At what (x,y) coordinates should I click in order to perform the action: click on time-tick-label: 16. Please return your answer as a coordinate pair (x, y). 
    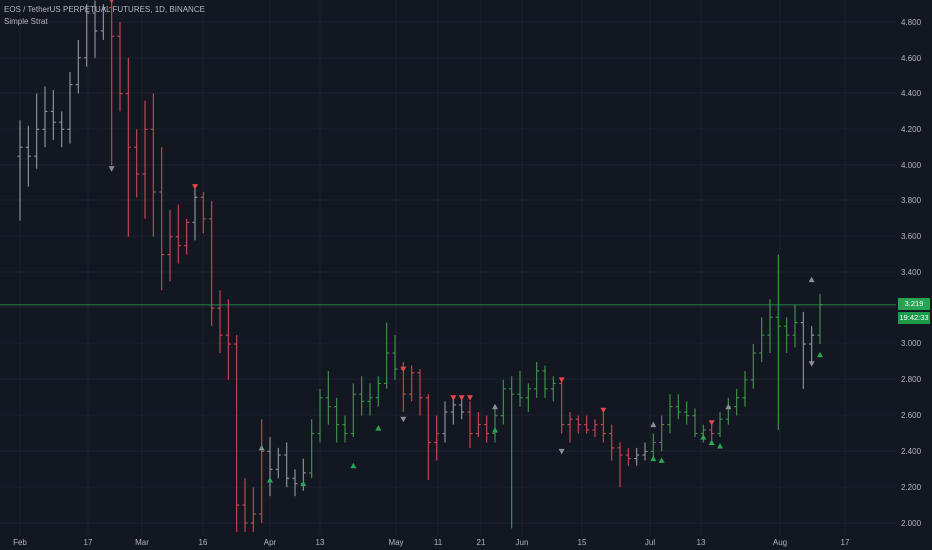
    Looking at the image, I should click on (203, 542).